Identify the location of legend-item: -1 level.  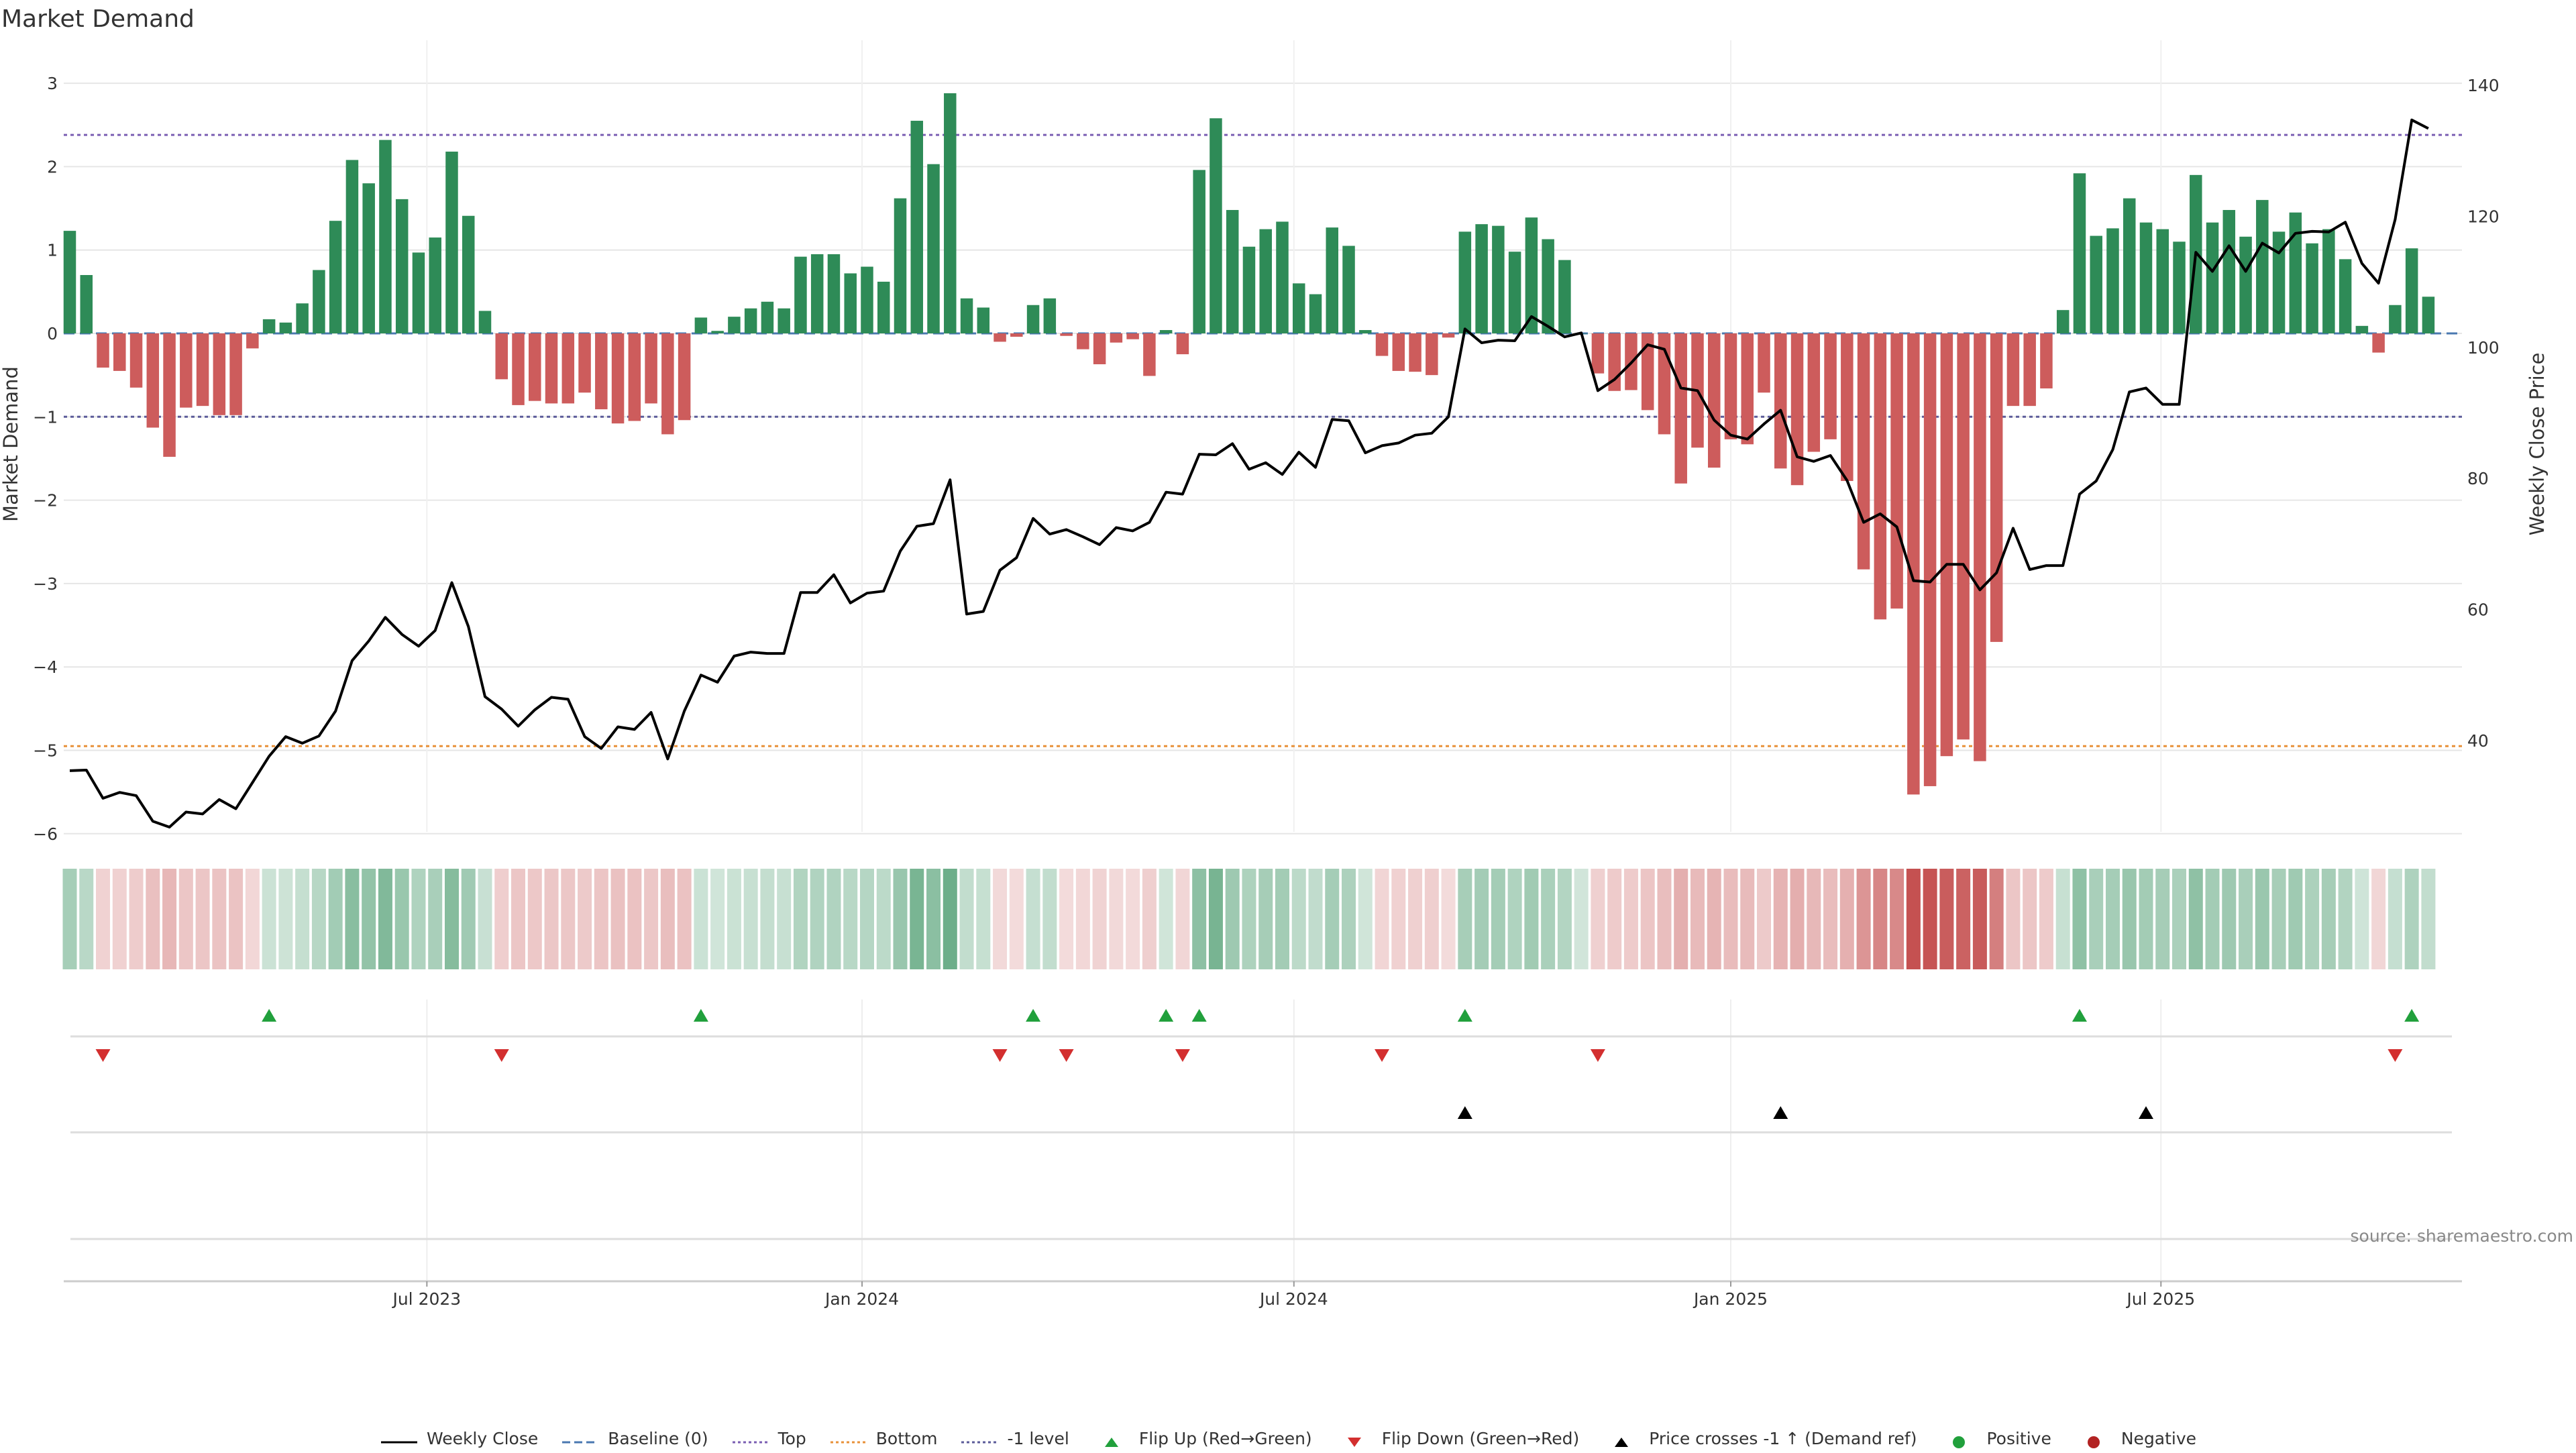
(1014, 1439).